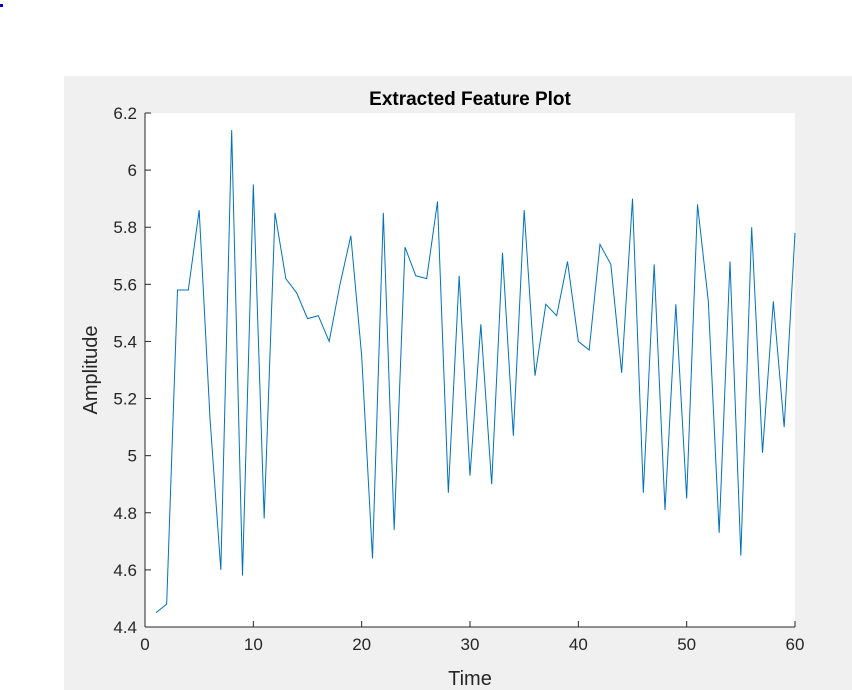  I want to click on corner-marker, so click(1, 5).